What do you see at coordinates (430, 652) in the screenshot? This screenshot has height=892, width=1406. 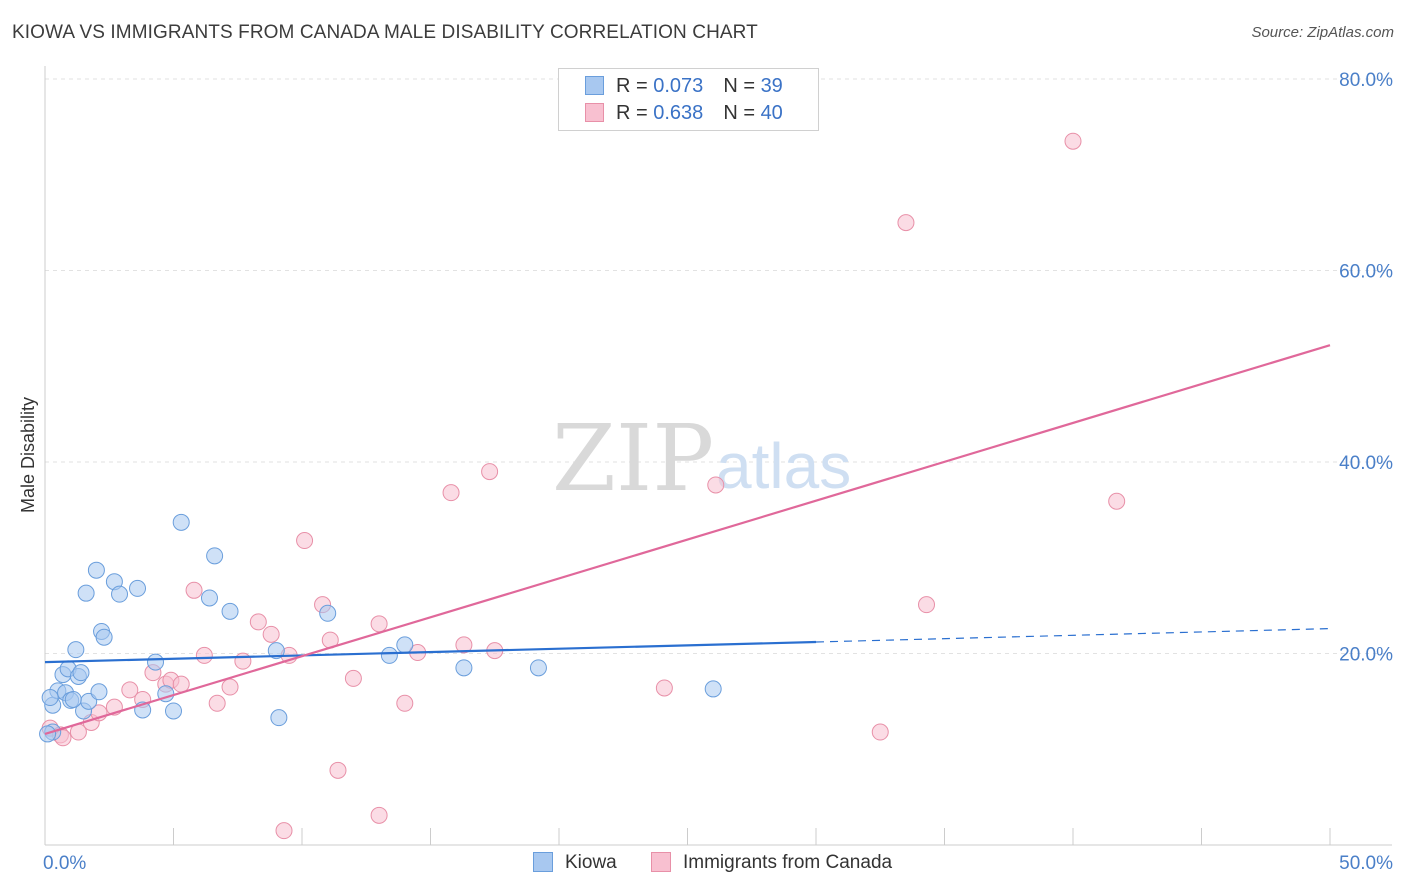 I see `kiowa-trend-line` at bounding box center [430, 652].